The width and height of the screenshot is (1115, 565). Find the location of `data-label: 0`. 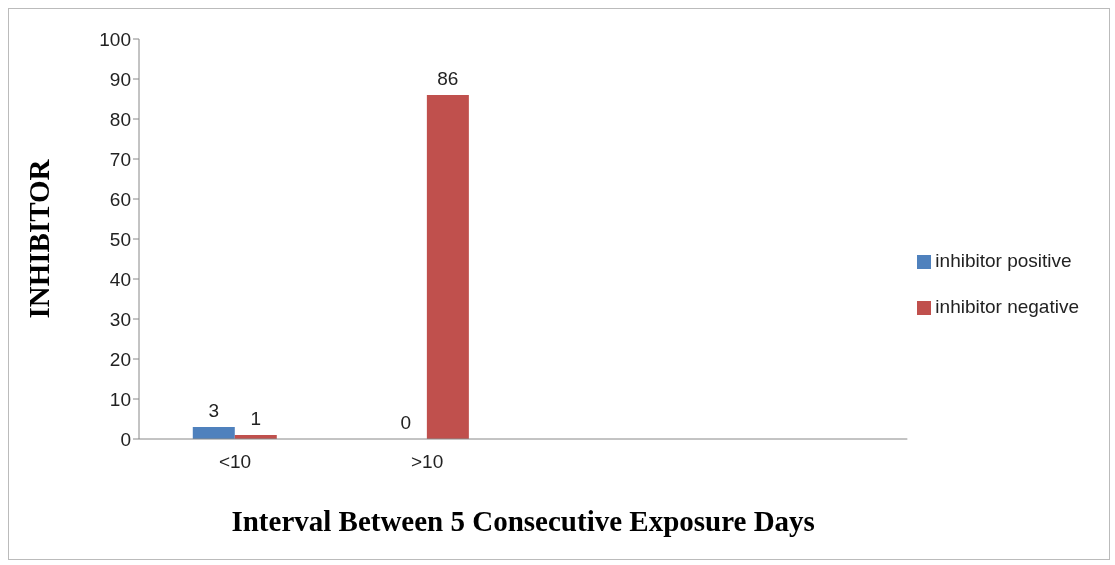

data-label: 0 is located at coordinates (406, 422).